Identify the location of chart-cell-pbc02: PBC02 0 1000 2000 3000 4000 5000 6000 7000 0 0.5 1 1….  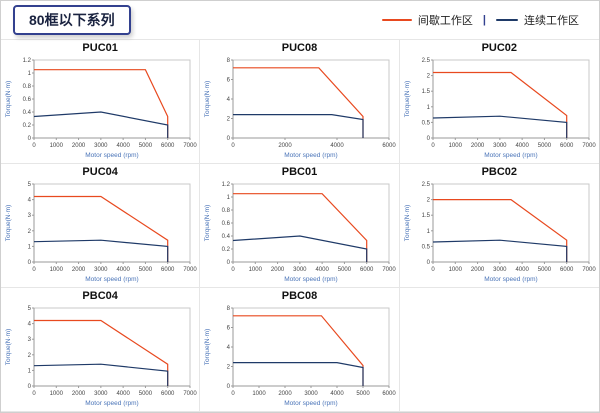
(499, 226).